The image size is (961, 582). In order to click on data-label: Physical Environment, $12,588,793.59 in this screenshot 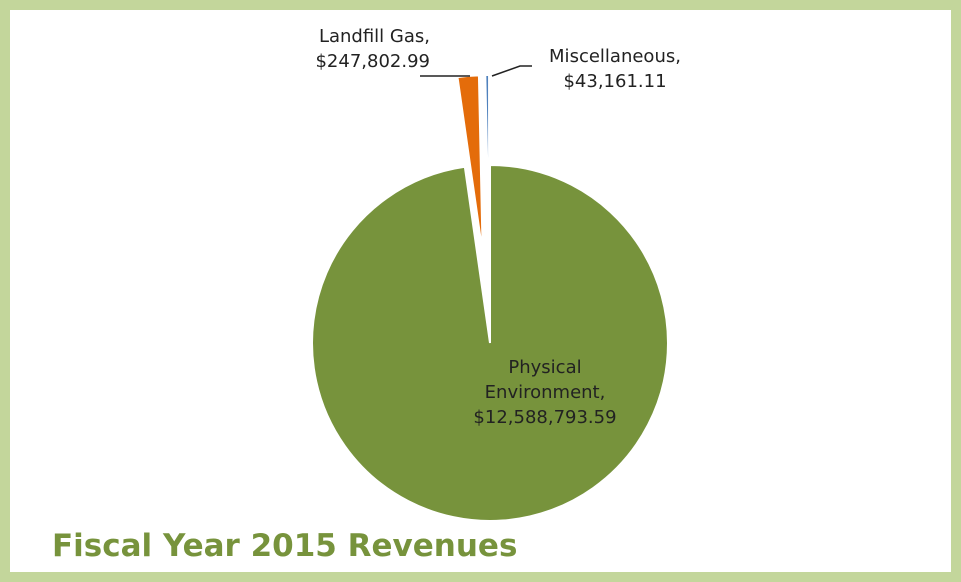, I will do `click(545, 392)`.